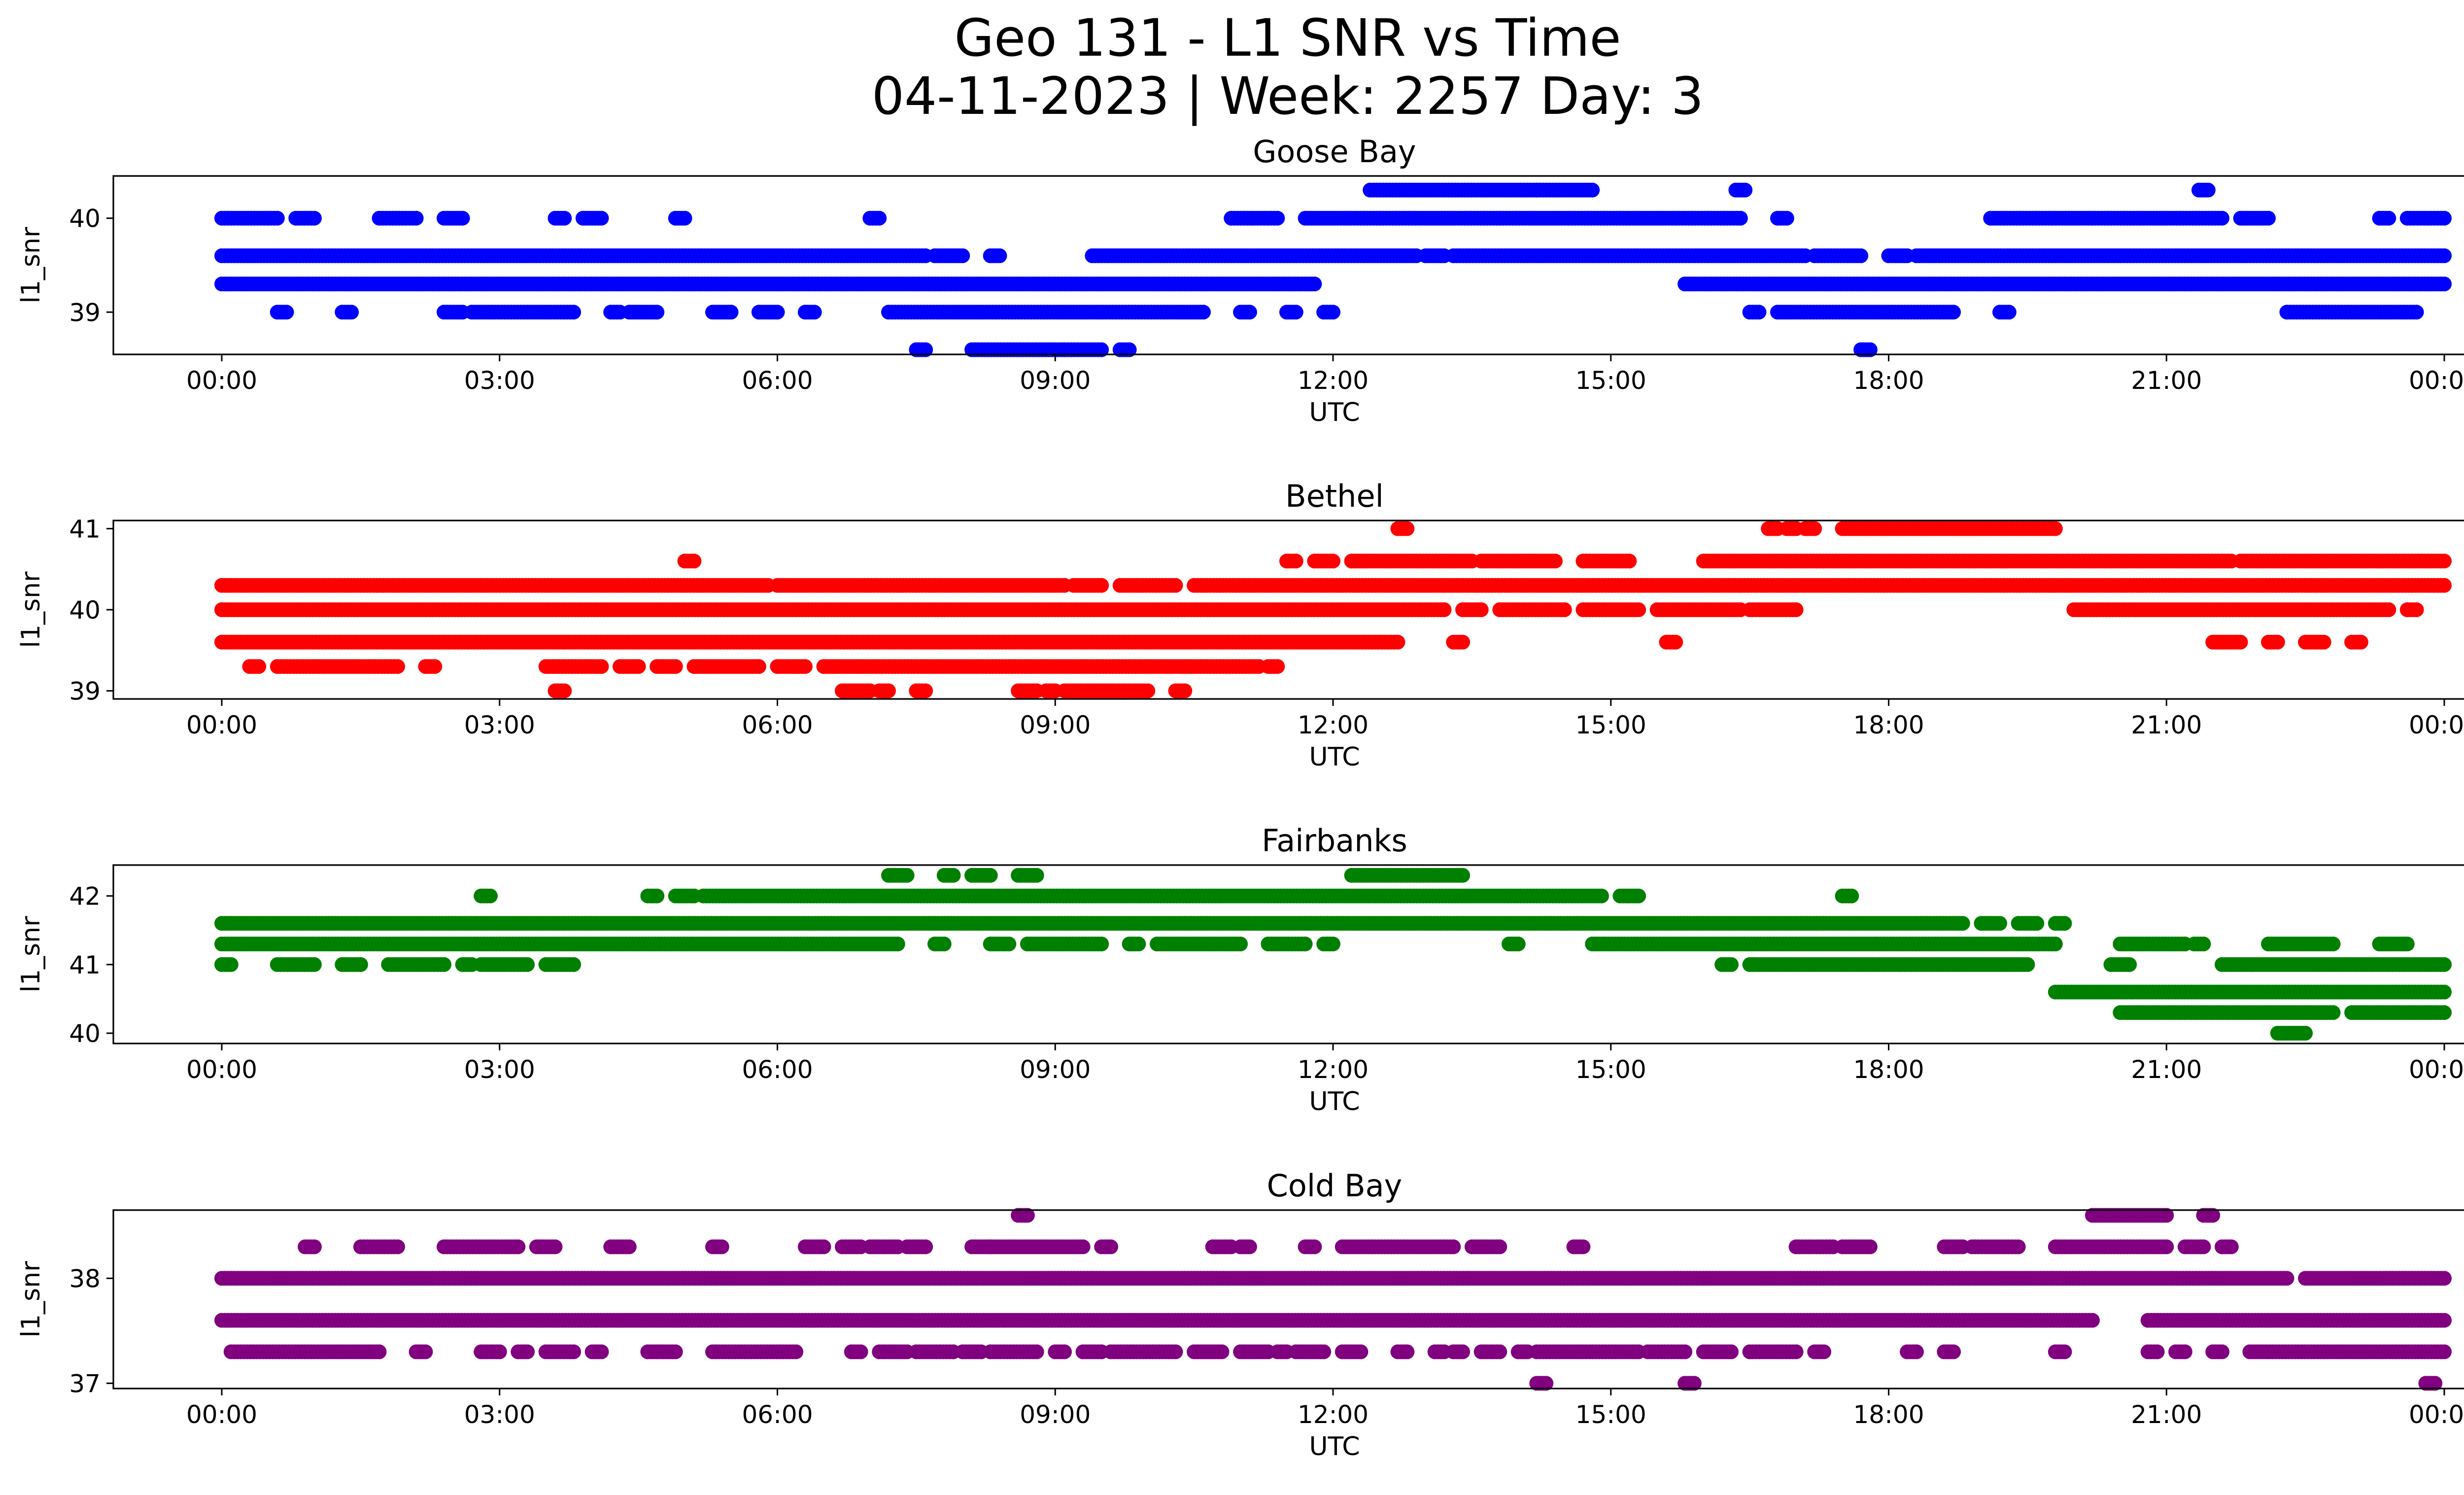  I want to click on figure-title-line-1: Geo 131 - L1 SNR vs Time, so click(1287, 38).